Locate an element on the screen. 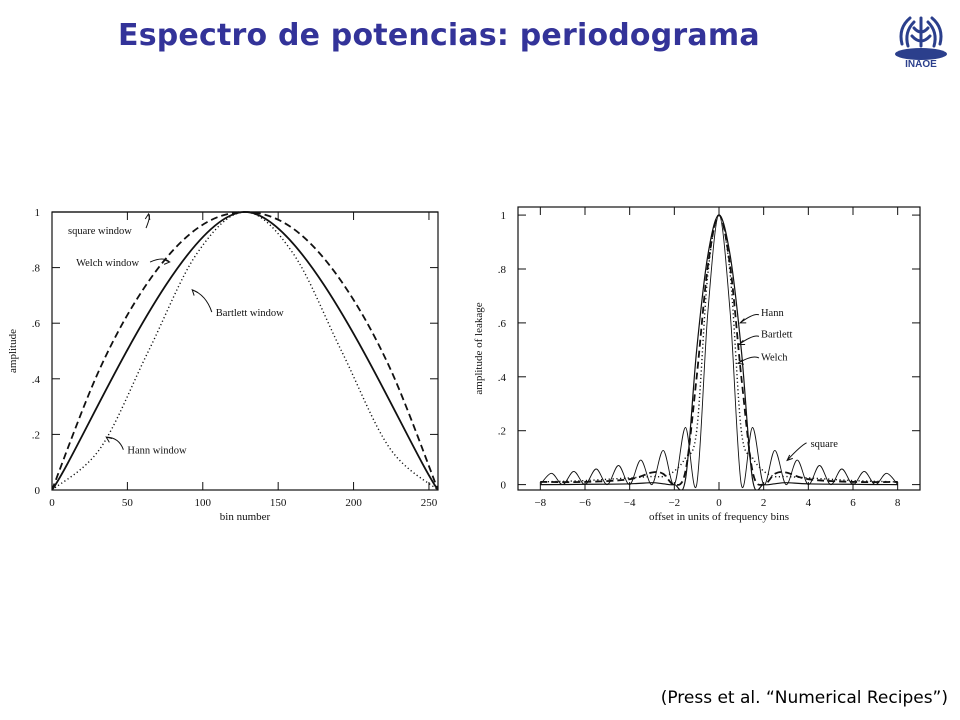  annotation-bartlett-window: Bartlett window is located at coordinates (250, 313).